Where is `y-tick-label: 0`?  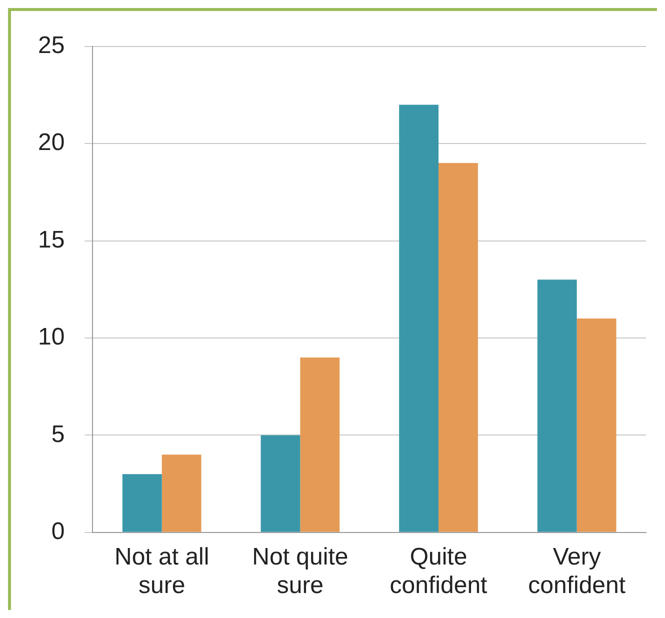
y-tick-label: 0 is located at coordinates (58, 532).